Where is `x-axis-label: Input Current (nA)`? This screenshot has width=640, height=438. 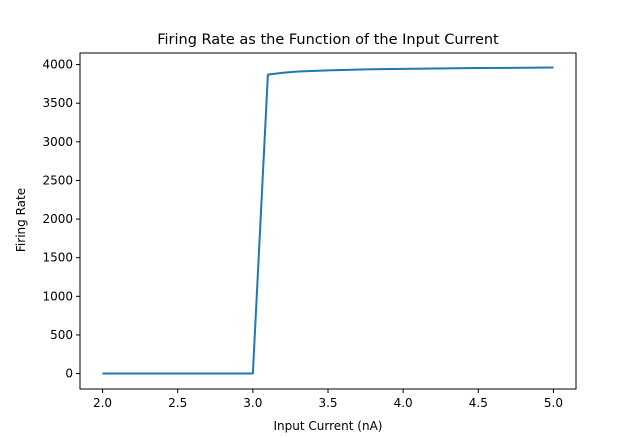
x-axis-label: Input Current (nA) is located at coordinates (328, 426).